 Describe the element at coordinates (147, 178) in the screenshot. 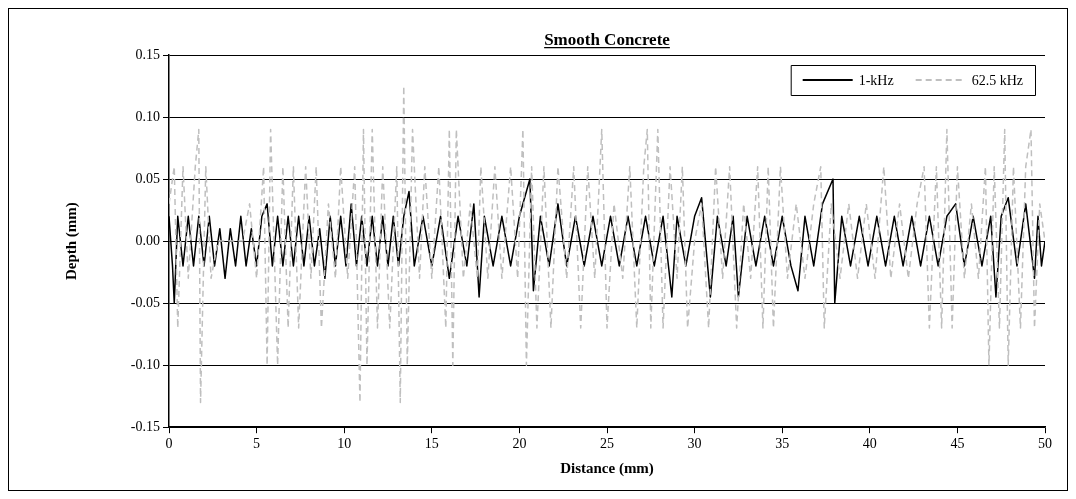

I see `y-tick-label: 0.05` at that location.